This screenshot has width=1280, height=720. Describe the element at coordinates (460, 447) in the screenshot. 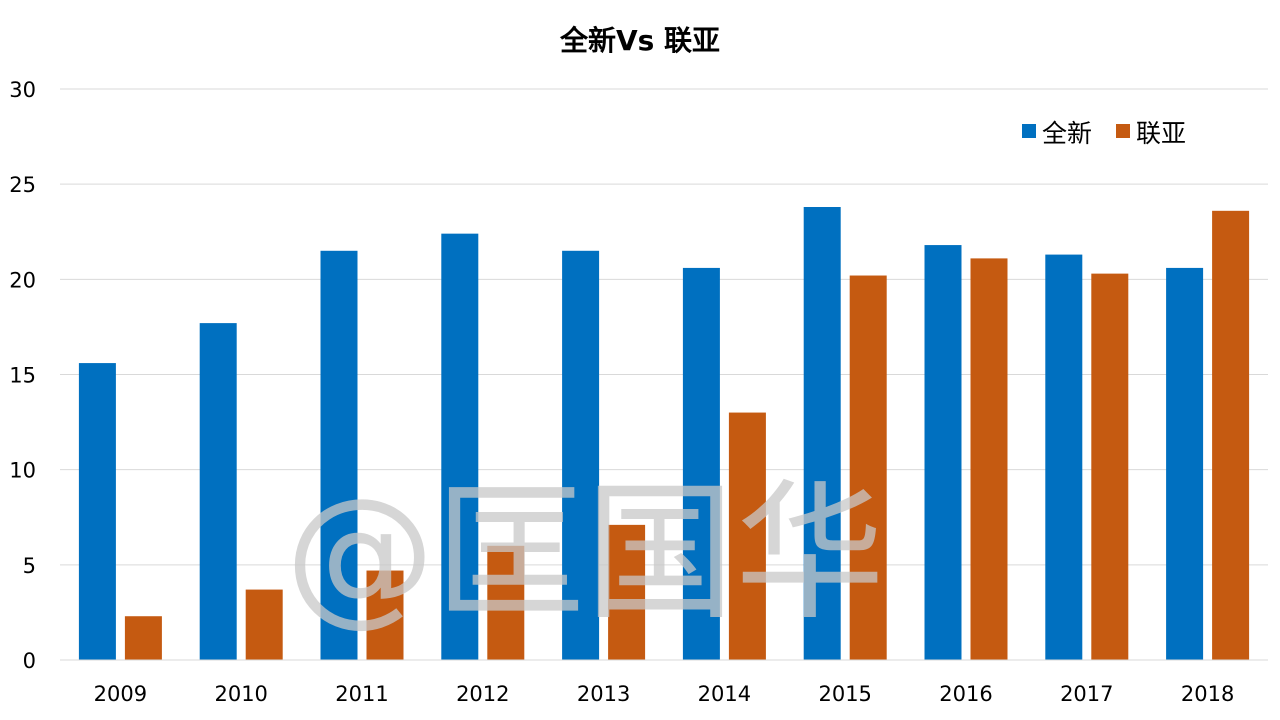

I see `bar-quanxin-2012` at that location.